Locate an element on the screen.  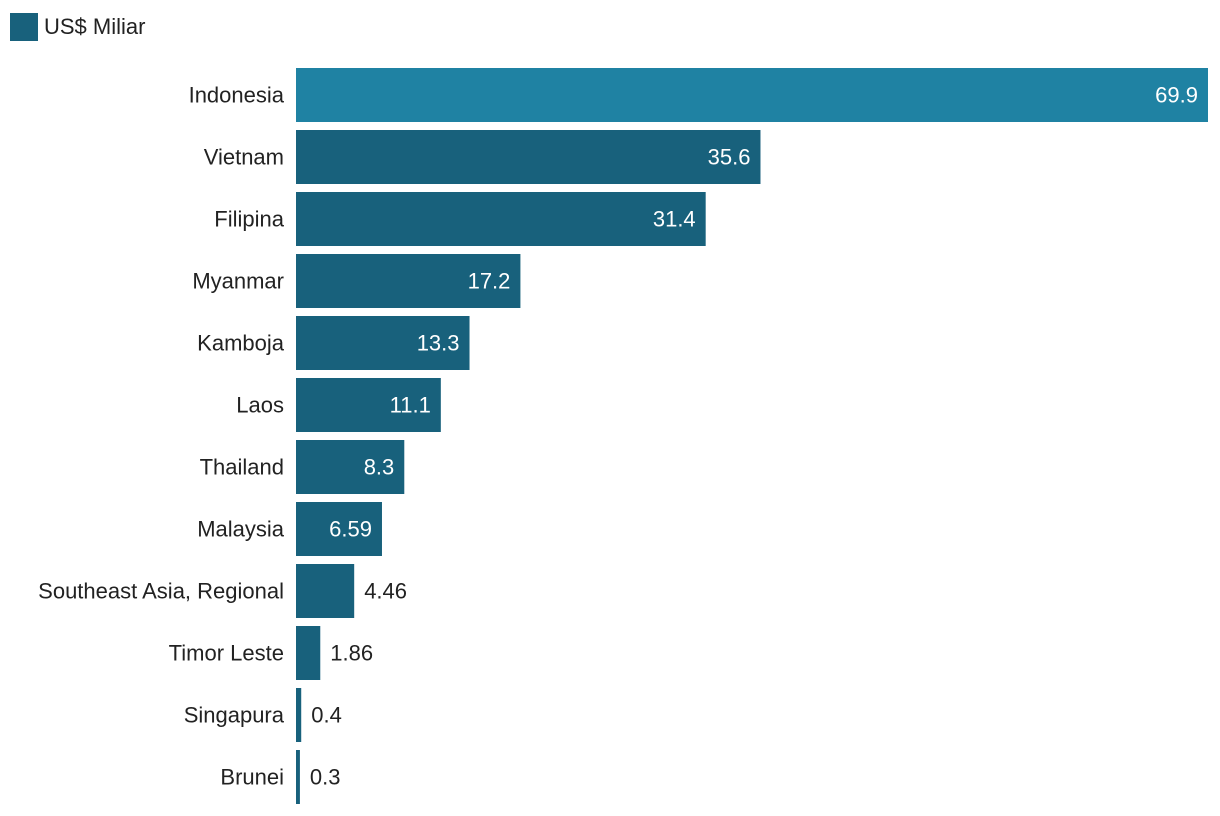
value-label: 0.4 is located at coordinates (326, 715).